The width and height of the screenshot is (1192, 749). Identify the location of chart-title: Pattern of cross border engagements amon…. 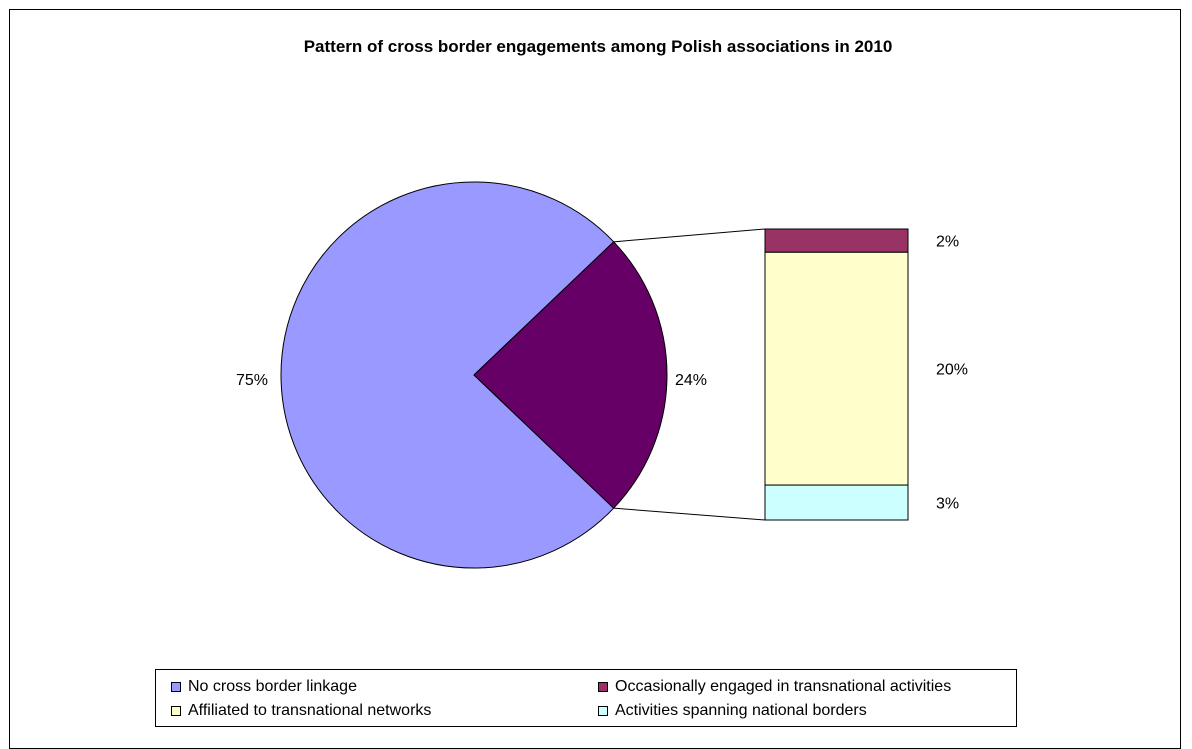
(598, 46).